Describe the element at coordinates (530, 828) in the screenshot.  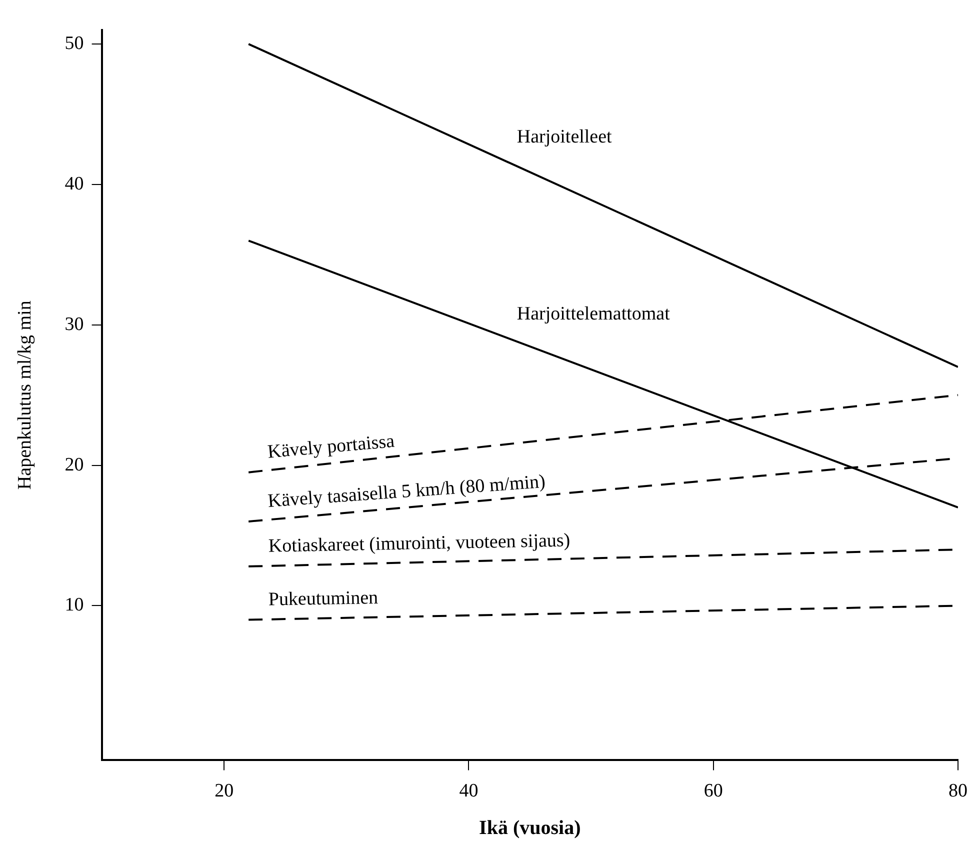
I see `x-axis-title: Ikä (vuosia)` at that location.